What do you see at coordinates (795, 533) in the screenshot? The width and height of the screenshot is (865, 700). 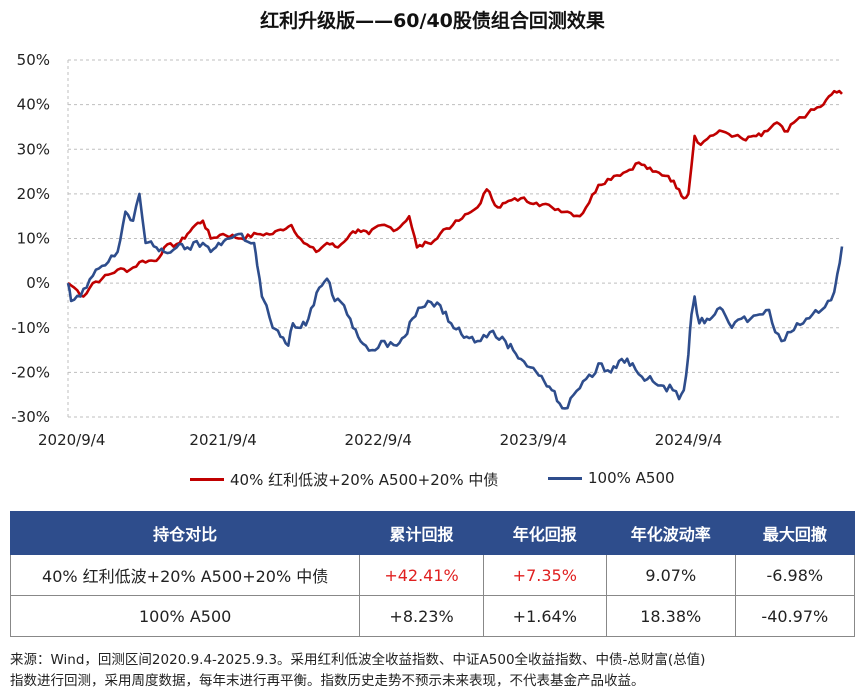 I see `header-drawdown: 最大回撤` at bounding box center [795, 533].